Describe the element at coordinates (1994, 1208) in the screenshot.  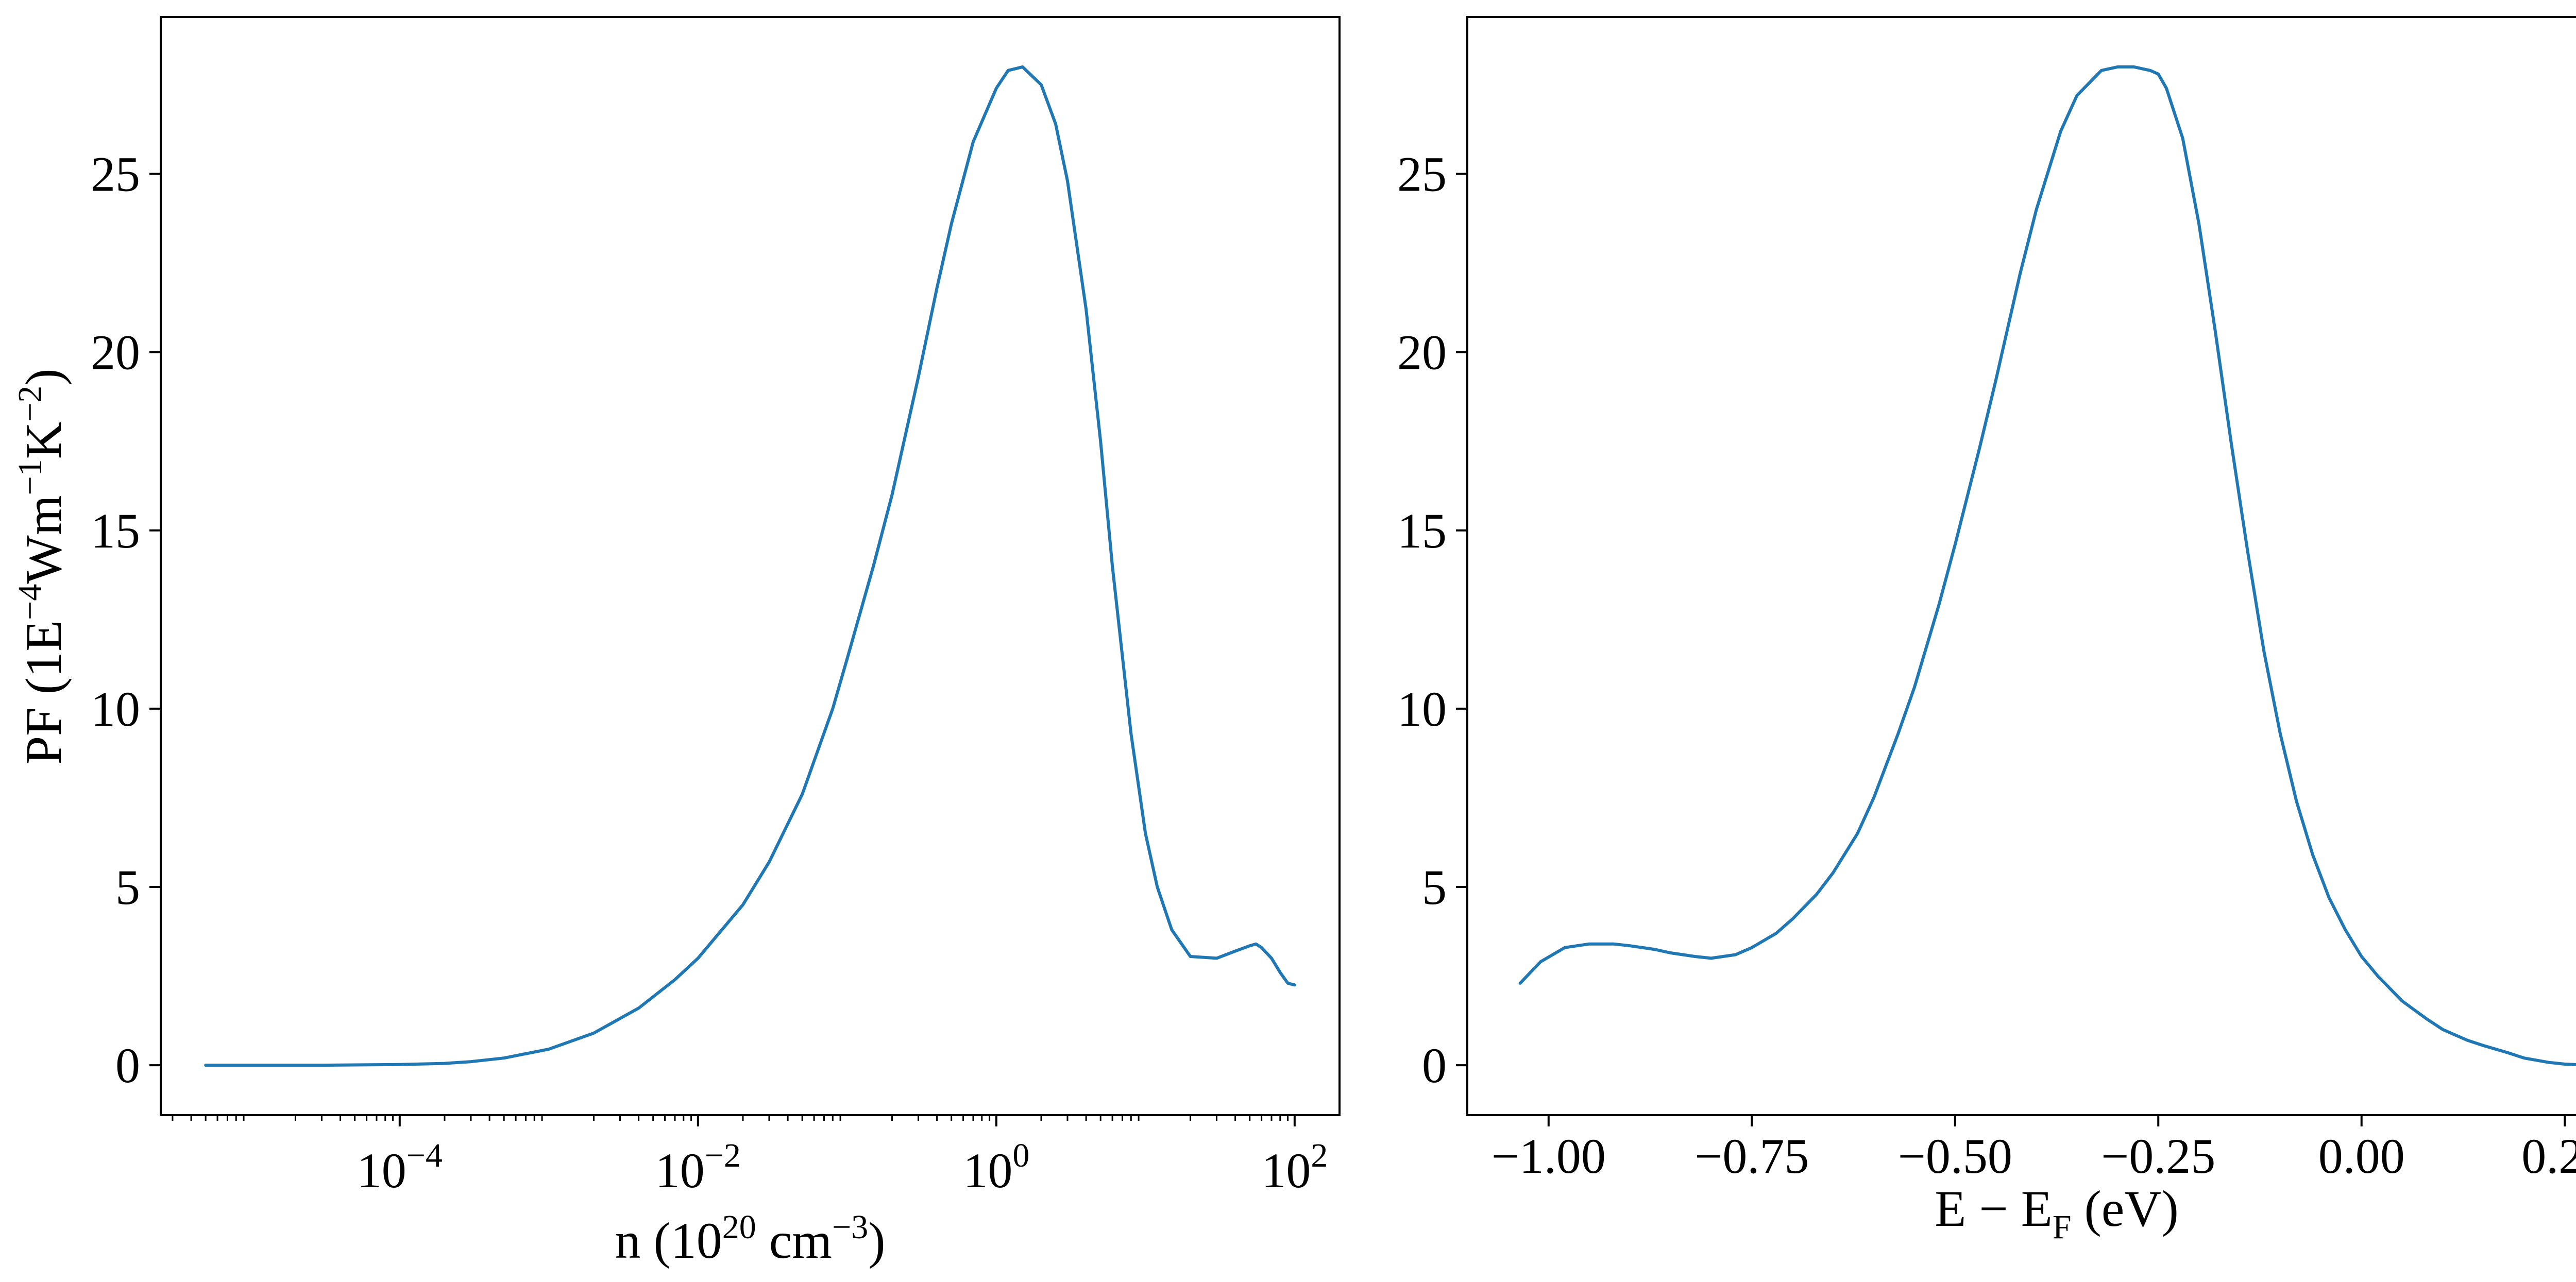
I see `right-xlabel-pre: E − E` at that location.